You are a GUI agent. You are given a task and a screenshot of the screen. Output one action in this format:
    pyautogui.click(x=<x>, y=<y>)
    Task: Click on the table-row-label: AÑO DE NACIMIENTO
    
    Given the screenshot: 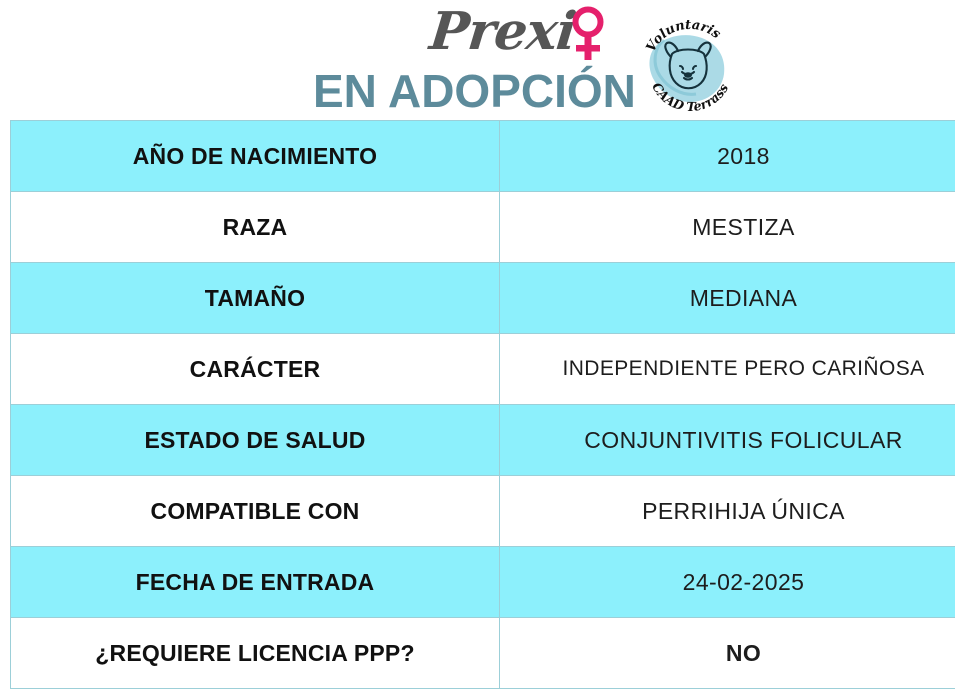 What is the action you would take?
    pyautogui.click(x=255, y=156)
    